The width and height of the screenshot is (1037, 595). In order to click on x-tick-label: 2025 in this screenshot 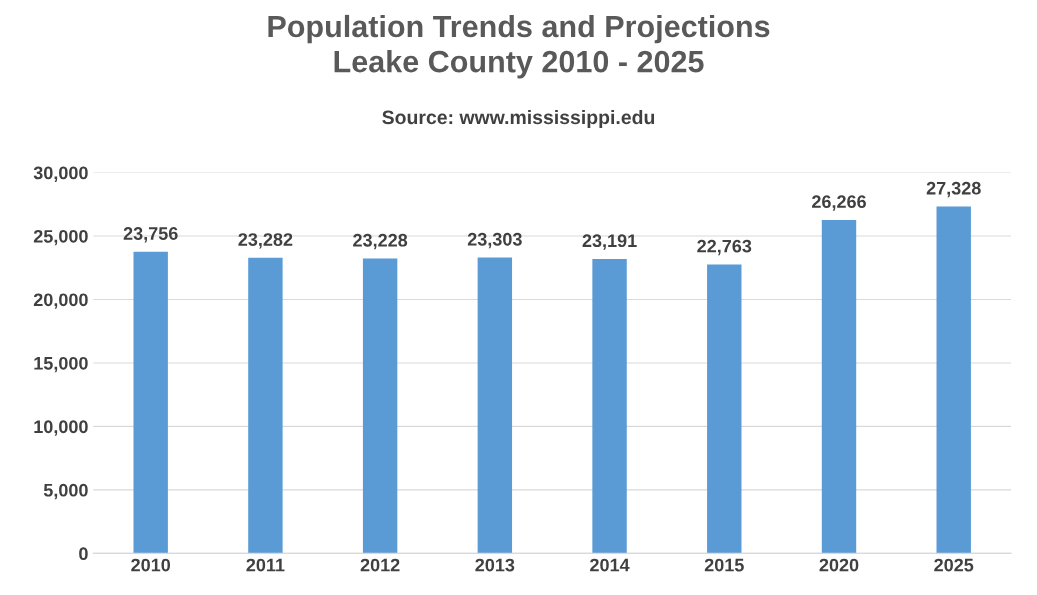, I will do `click(954, 565)`.